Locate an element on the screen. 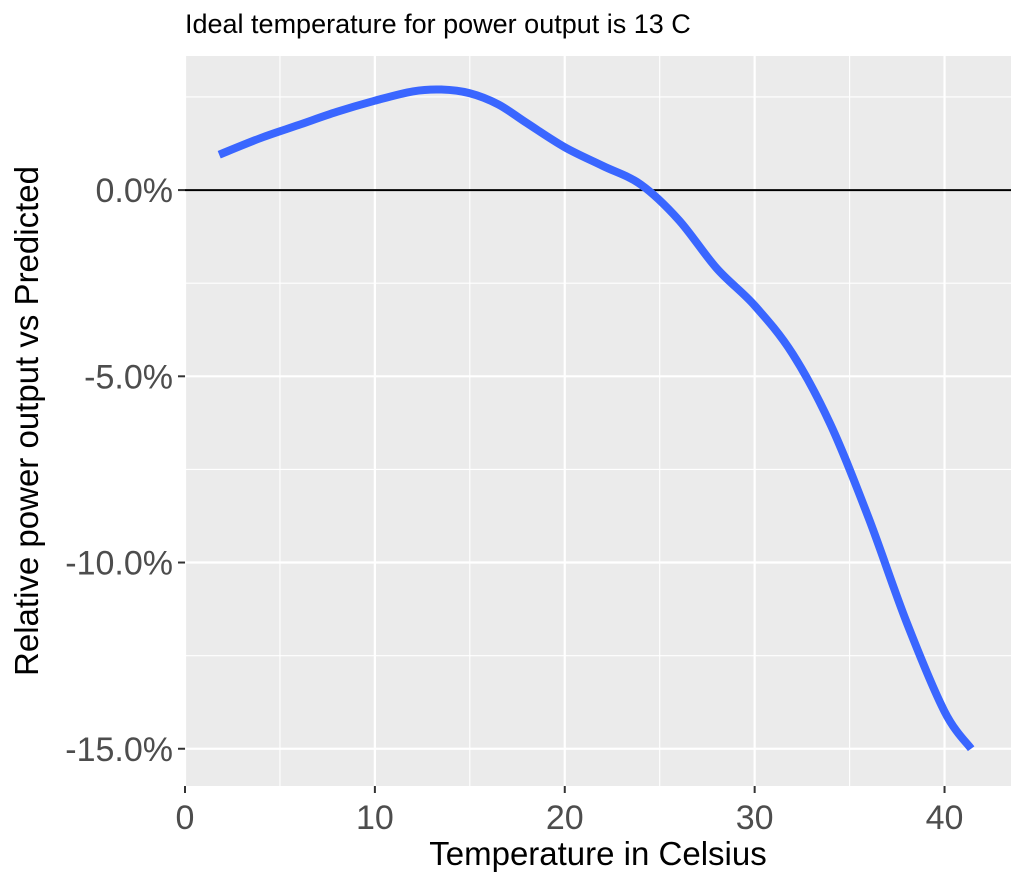 This screenshot has height=883, width=1024. x-tick-label: 0 is located at coordinates (185, 818).